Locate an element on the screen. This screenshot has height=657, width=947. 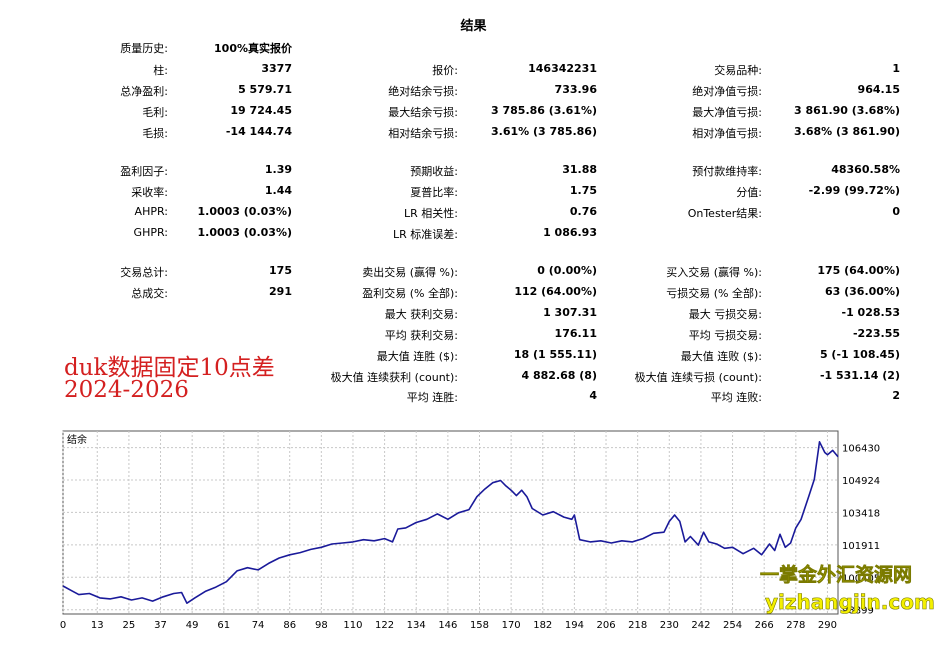
history-quality-label: 质量历史: is located at coordinates (144, 48).